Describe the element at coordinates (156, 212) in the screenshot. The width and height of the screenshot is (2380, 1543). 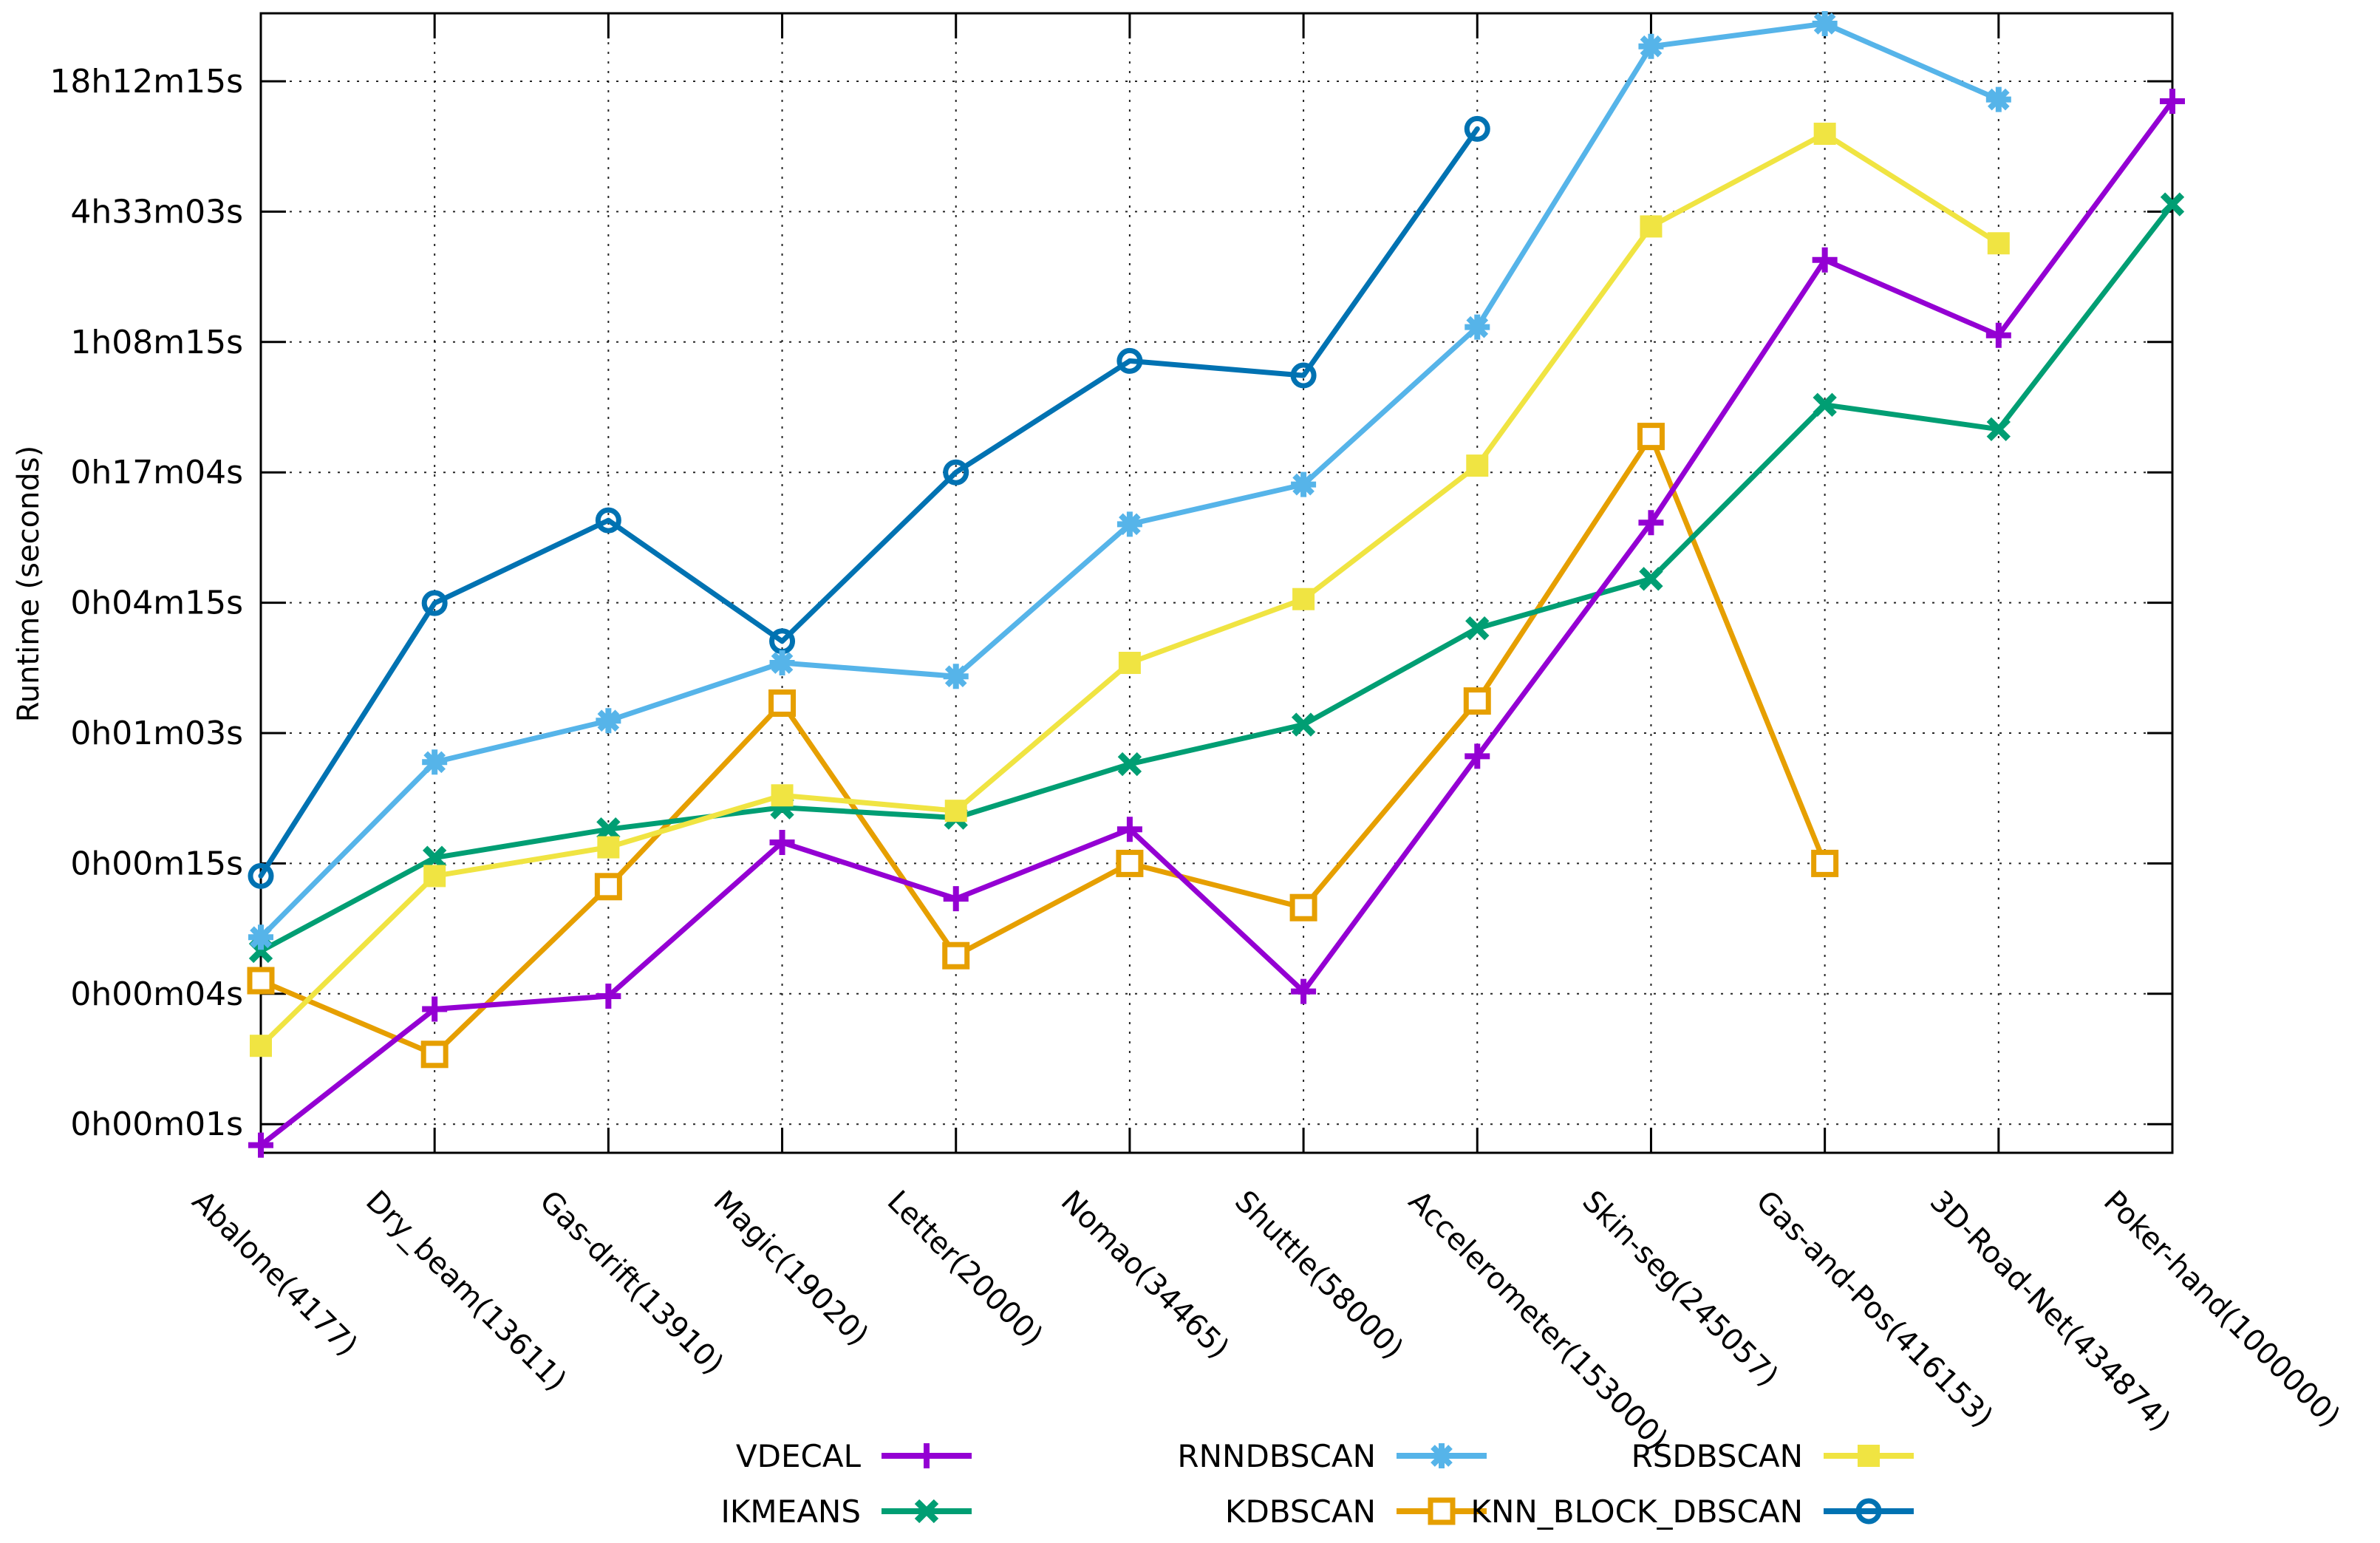
I see `y-tick-label: 4h33m03s` at that location.